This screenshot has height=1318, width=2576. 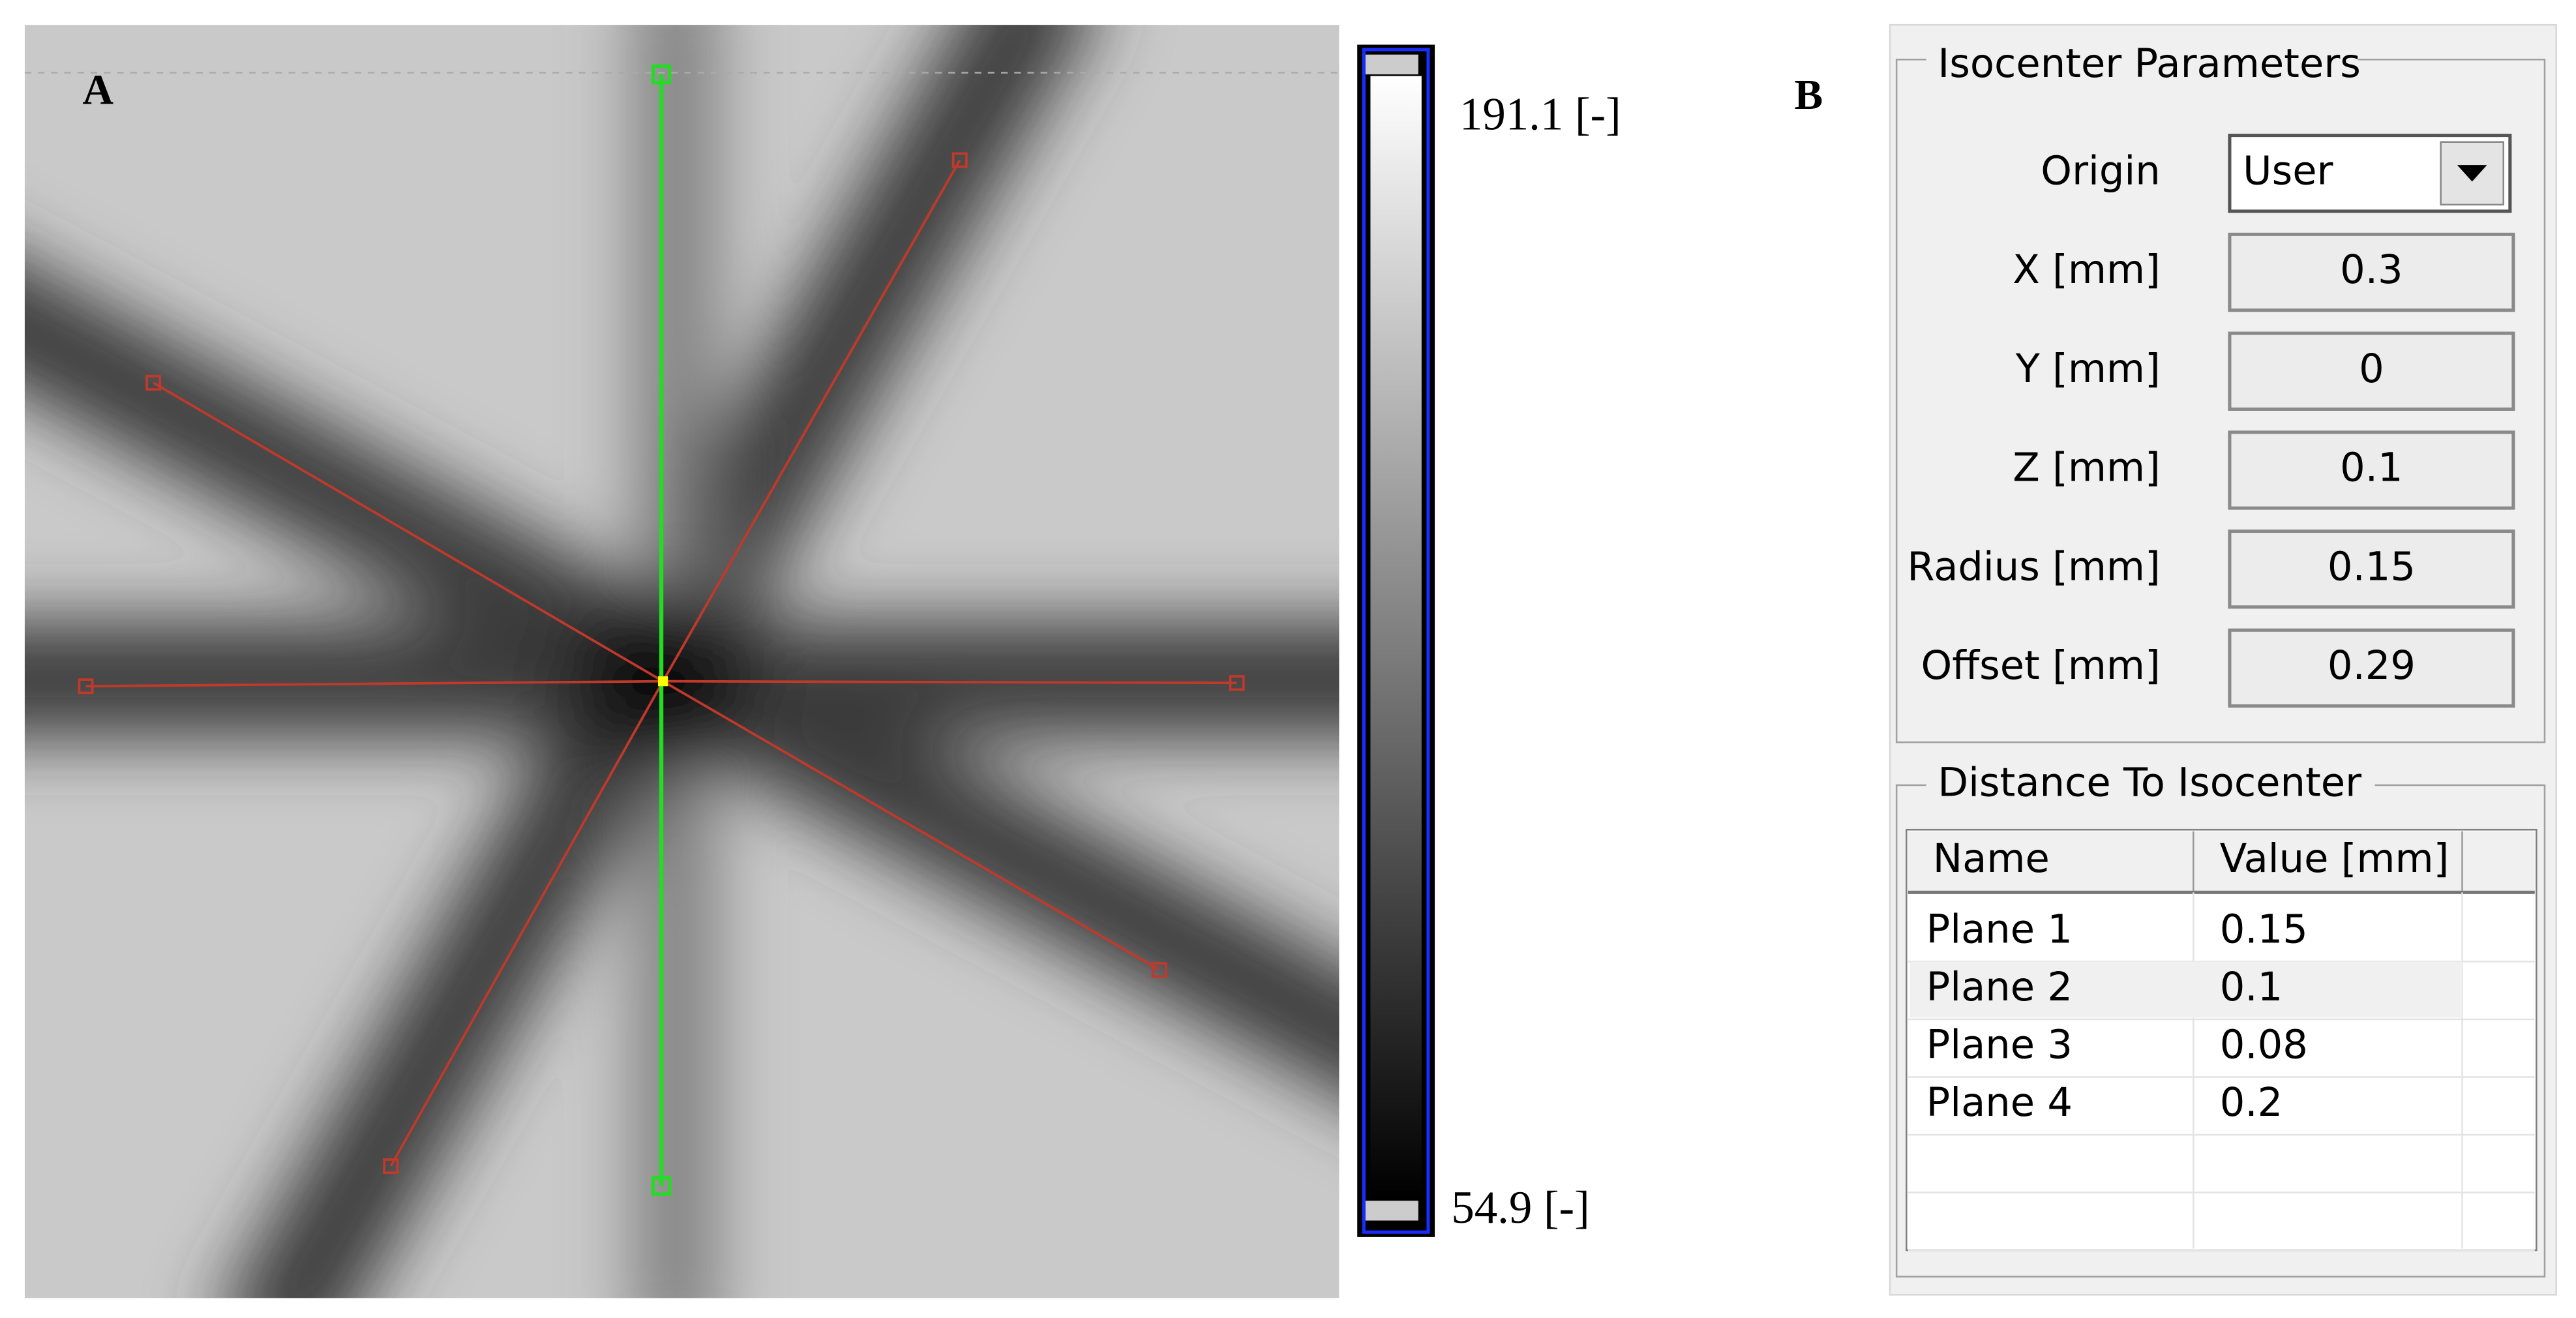 I want to click on column-header: Name, so click(x=1991, y=859).